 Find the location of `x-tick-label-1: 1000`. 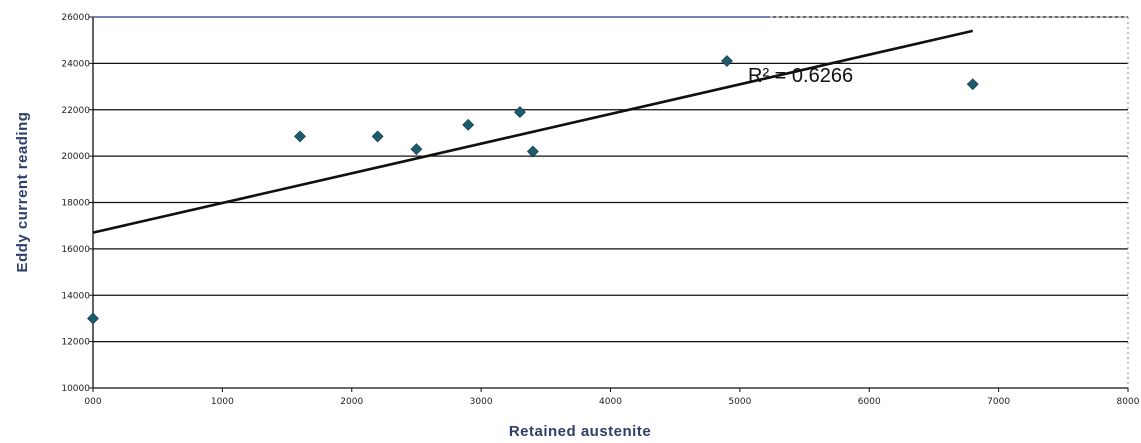

x-tick-label-1: 1000 is located at coordinates (222, 402).